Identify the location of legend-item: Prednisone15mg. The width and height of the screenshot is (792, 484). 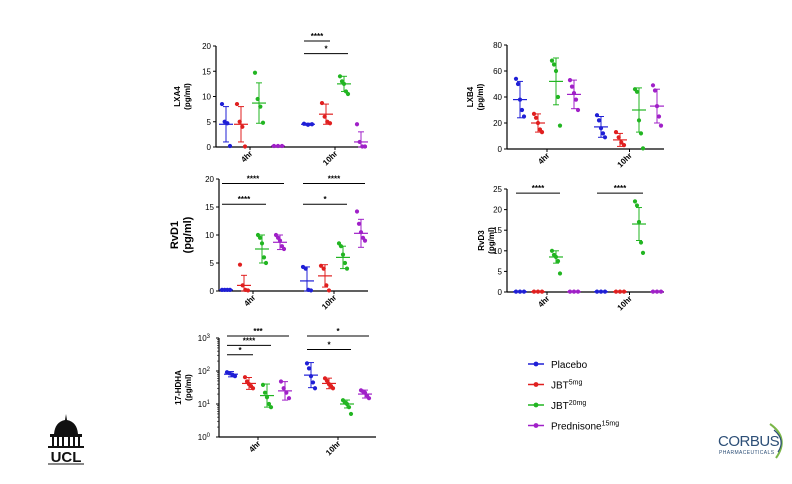
(573, 427).